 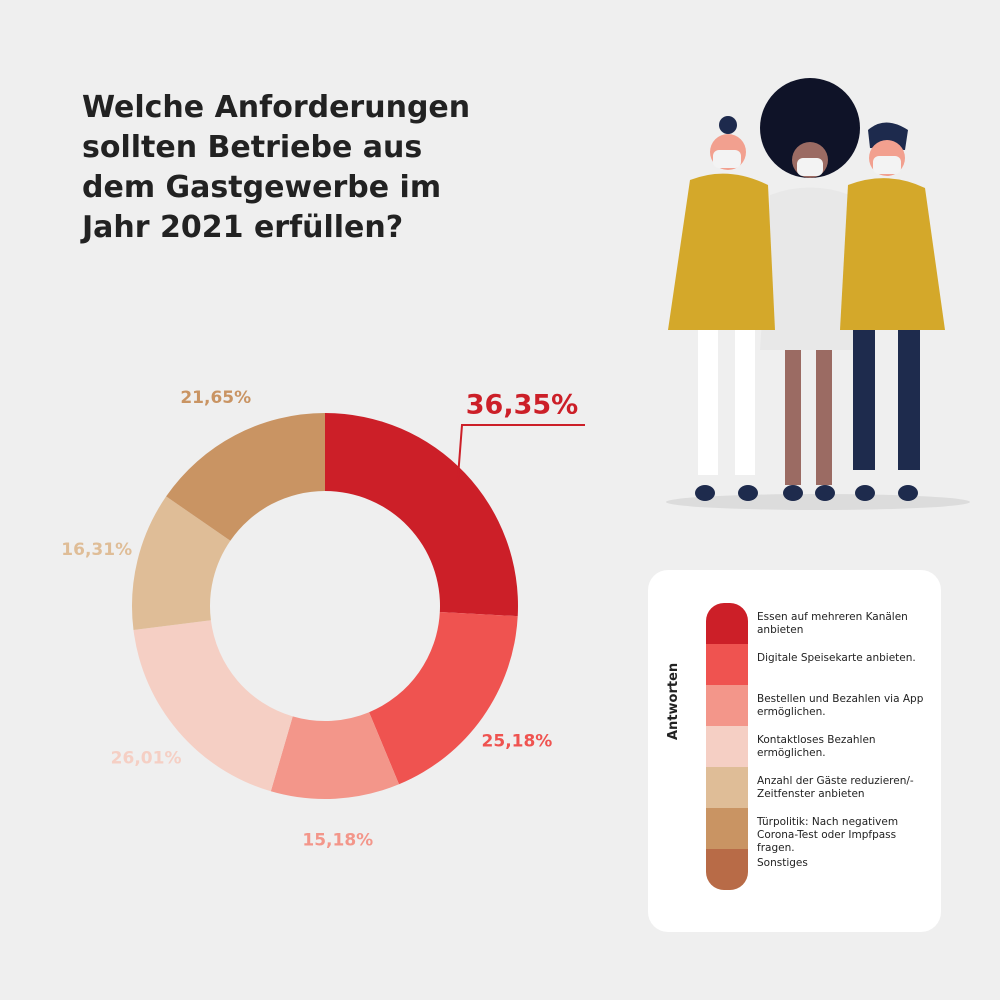 What do you see at coordinates (146, 758) in the screenshot?
I see `value-label: 26,01%` at bounding box center [146, 758].